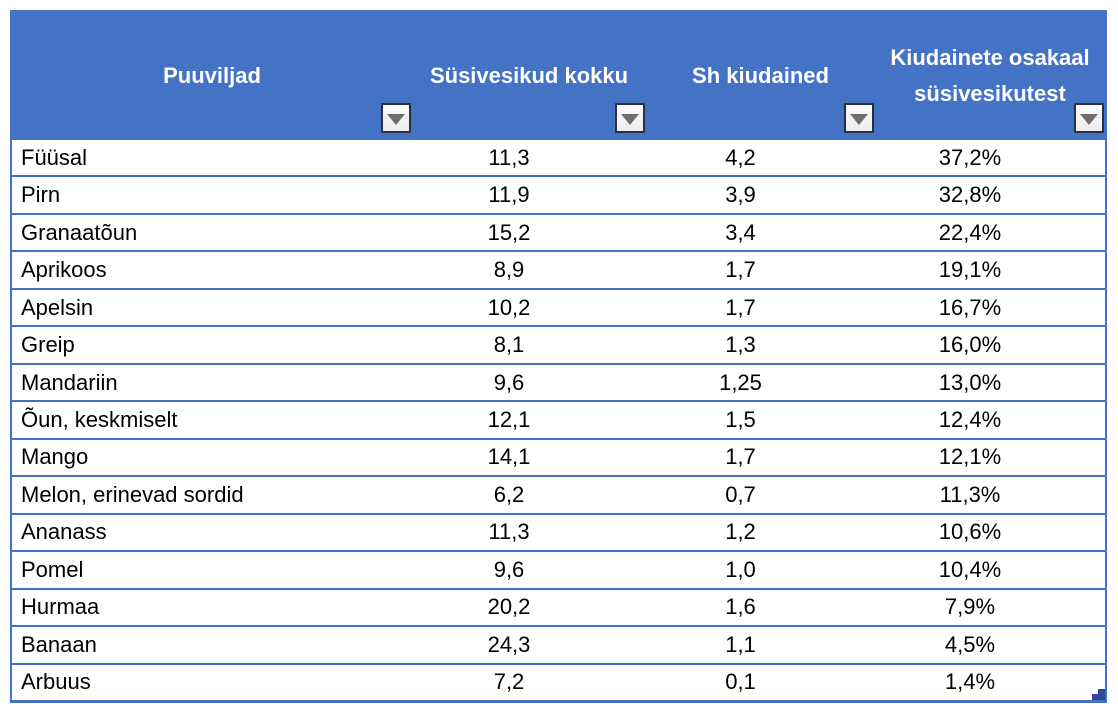  What do you see at coordinates (970, 644) in the screenshot?
I see `cell-share: 4,5%` at bounding box center [970, 644].